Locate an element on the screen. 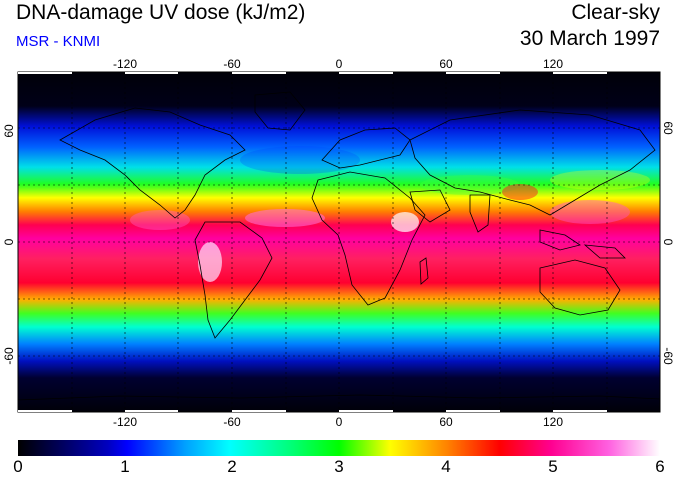 The width and height of the screenshot is (678, 480). lon-tick-bottom-5: 120 is located at coordinates (553, 422).